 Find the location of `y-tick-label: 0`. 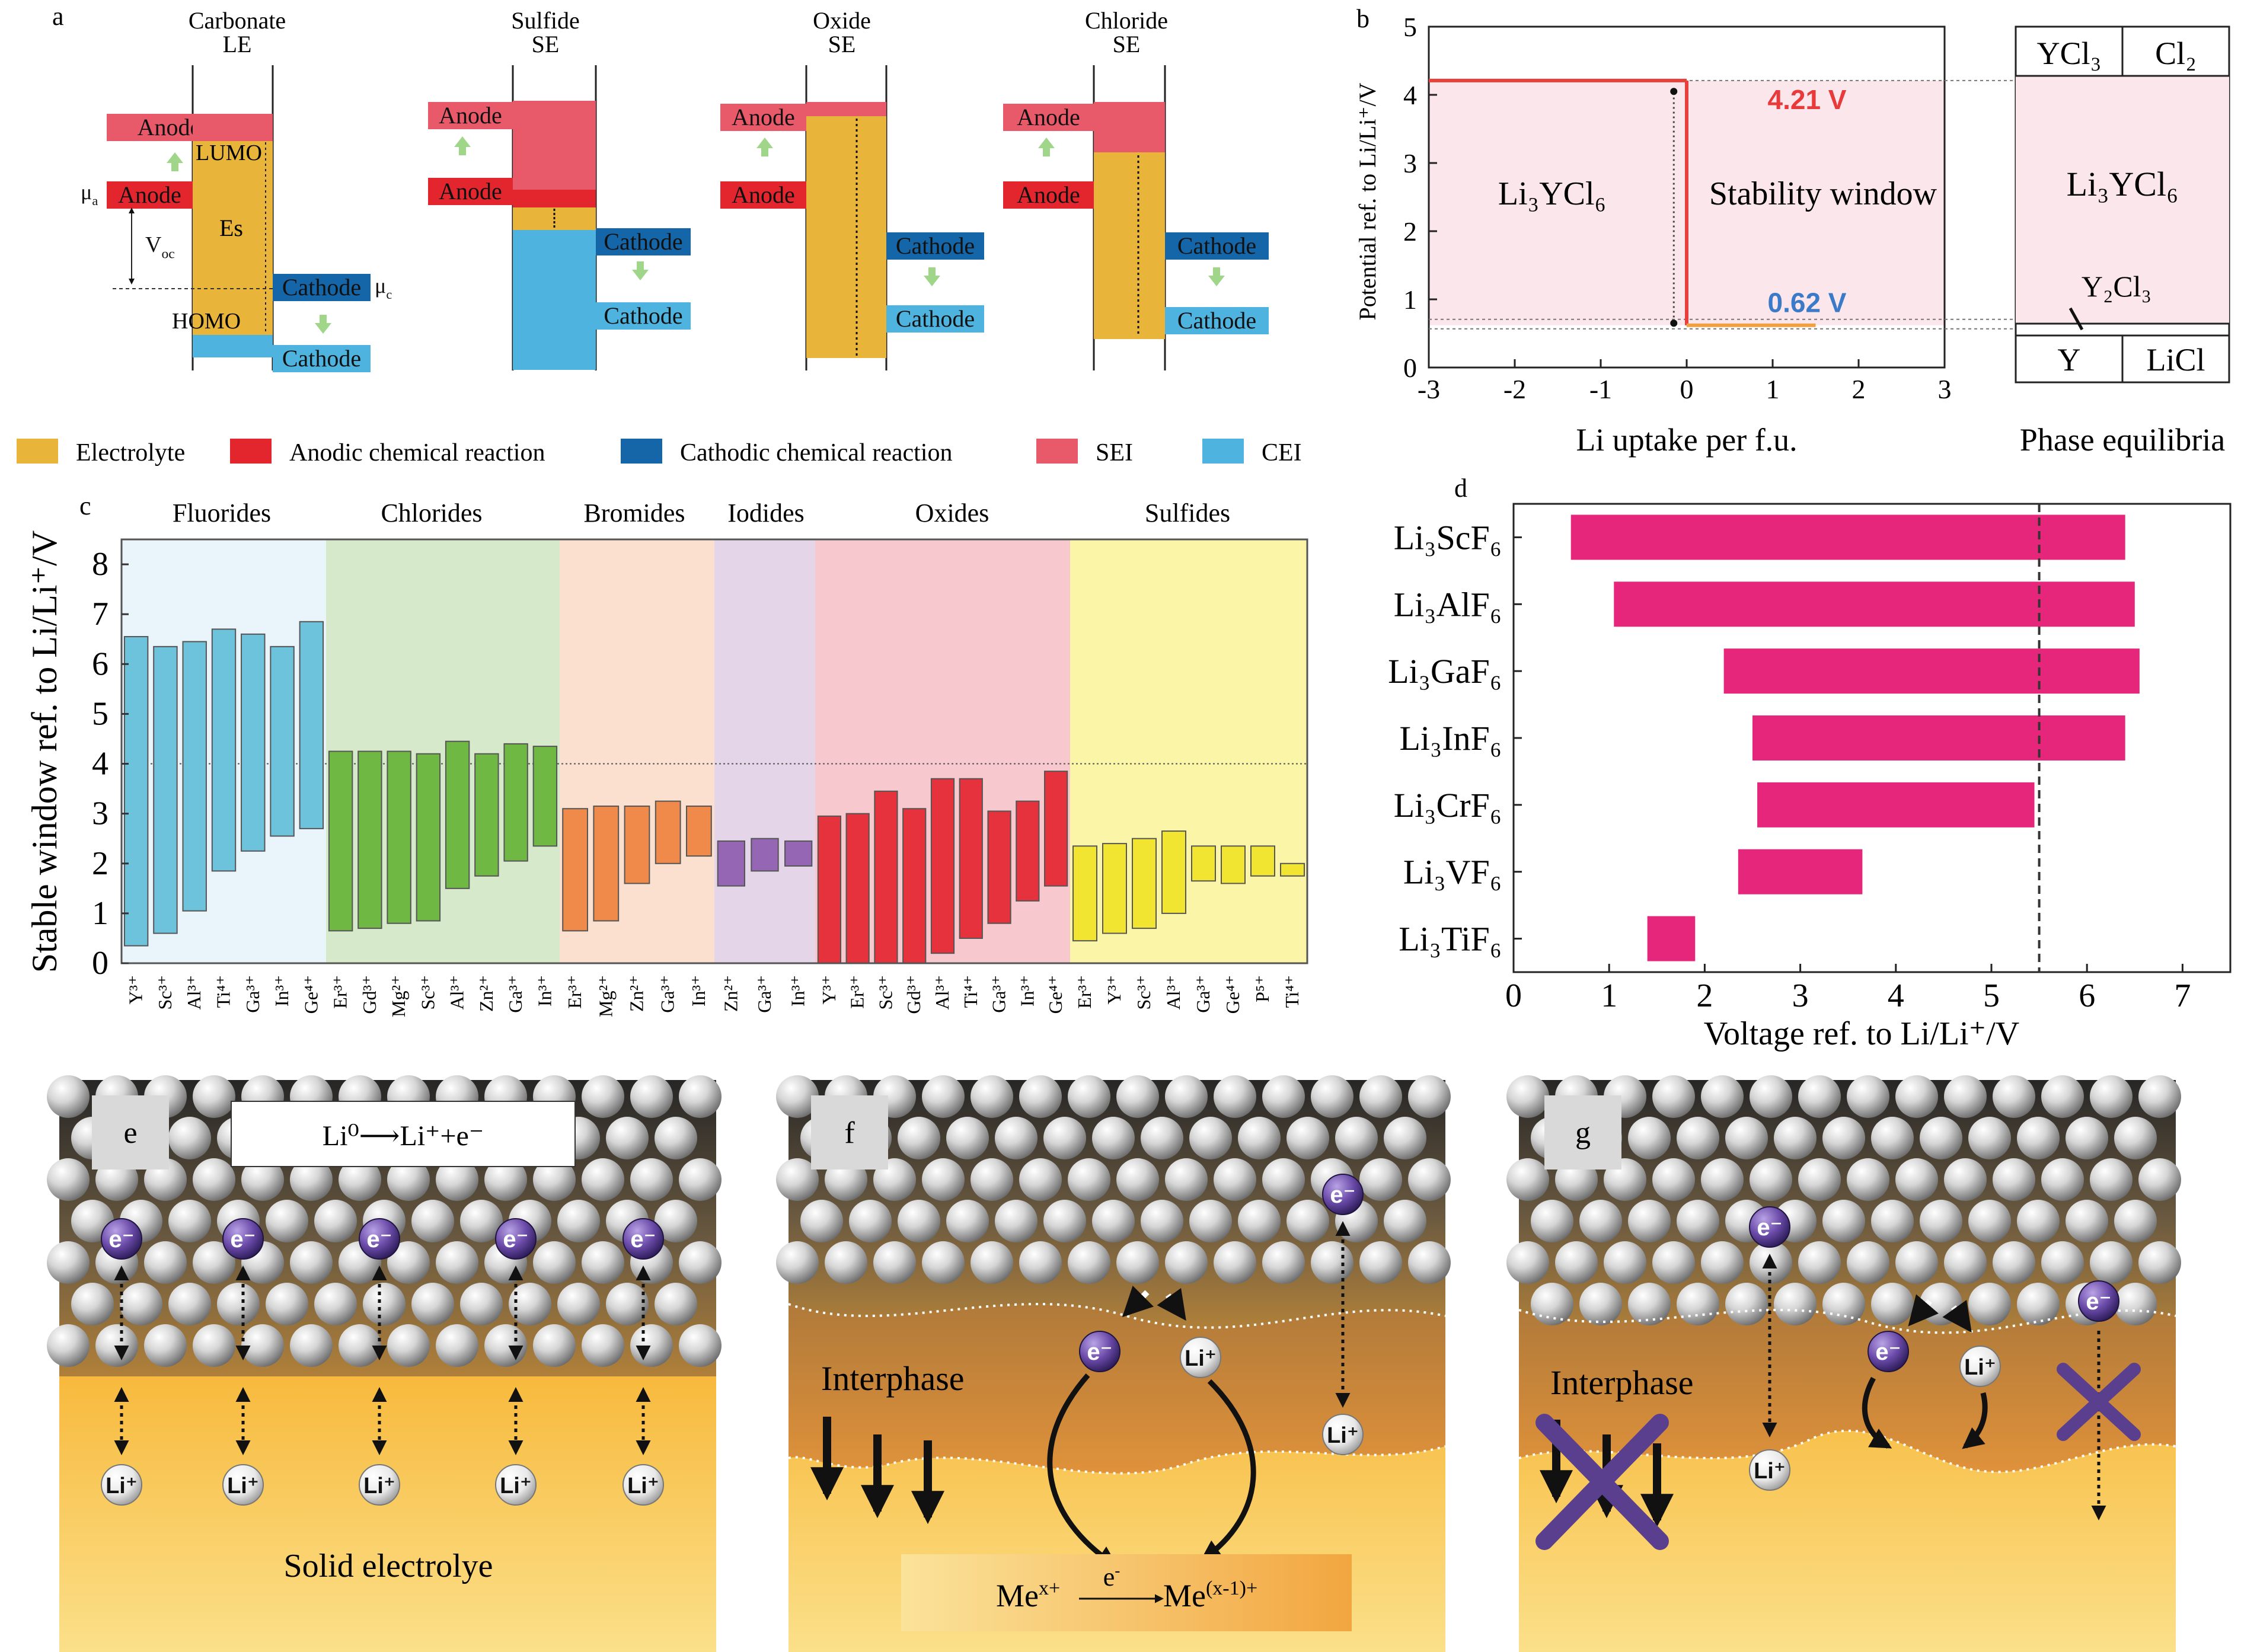

y-tick-label: 0 is located at coordinates (1410, 368).